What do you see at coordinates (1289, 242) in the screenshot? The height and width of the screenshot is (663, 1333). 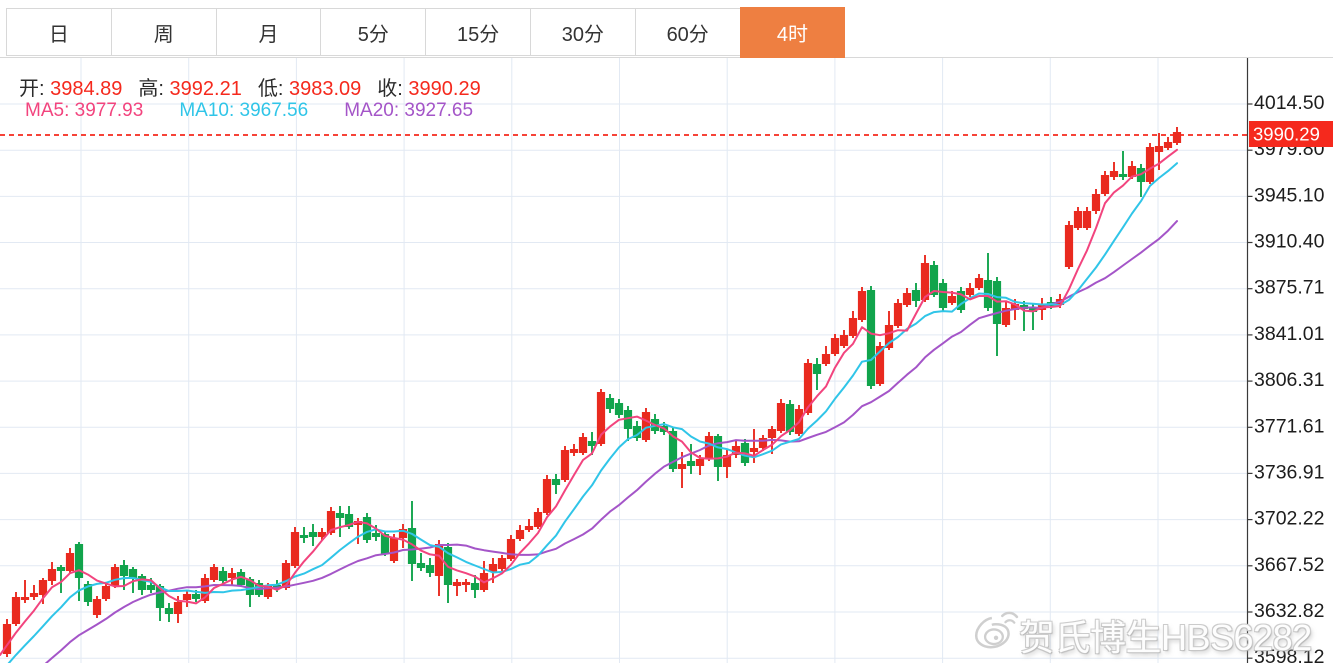 I see `svg-text: 3910.40` at bounding box center [1289, 242].